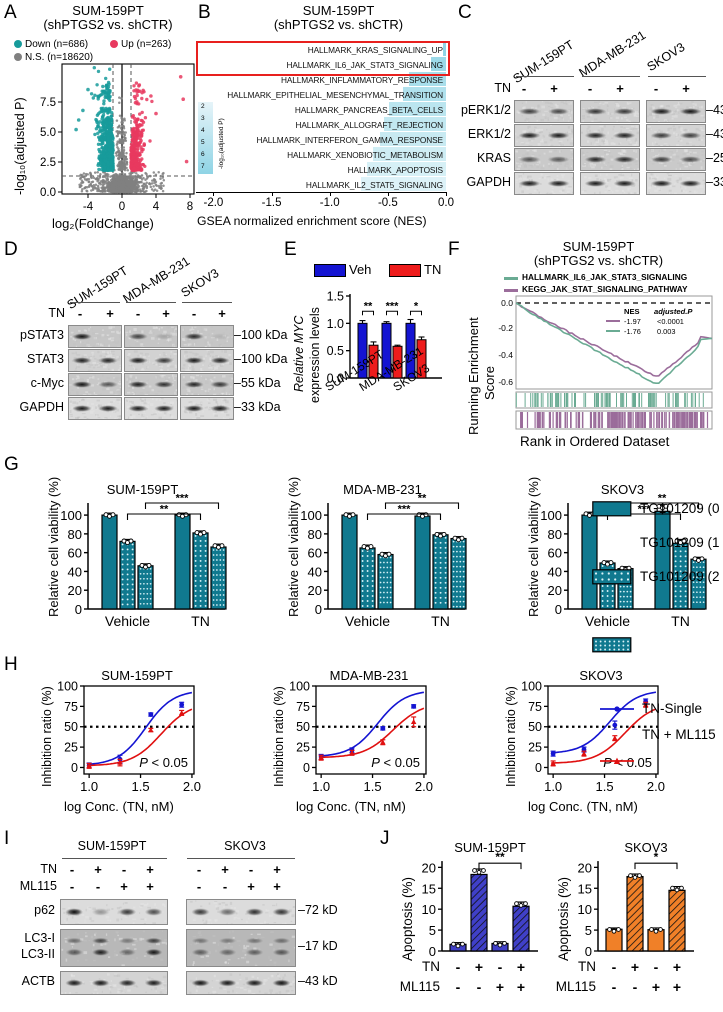 The width and height of the screenshot is (723, 1012). Describe the element at coordinates (108, 24) in the screenshot. I see `panel-a-title-line2: (shPTGS2 vs. shCTR)` at that location.